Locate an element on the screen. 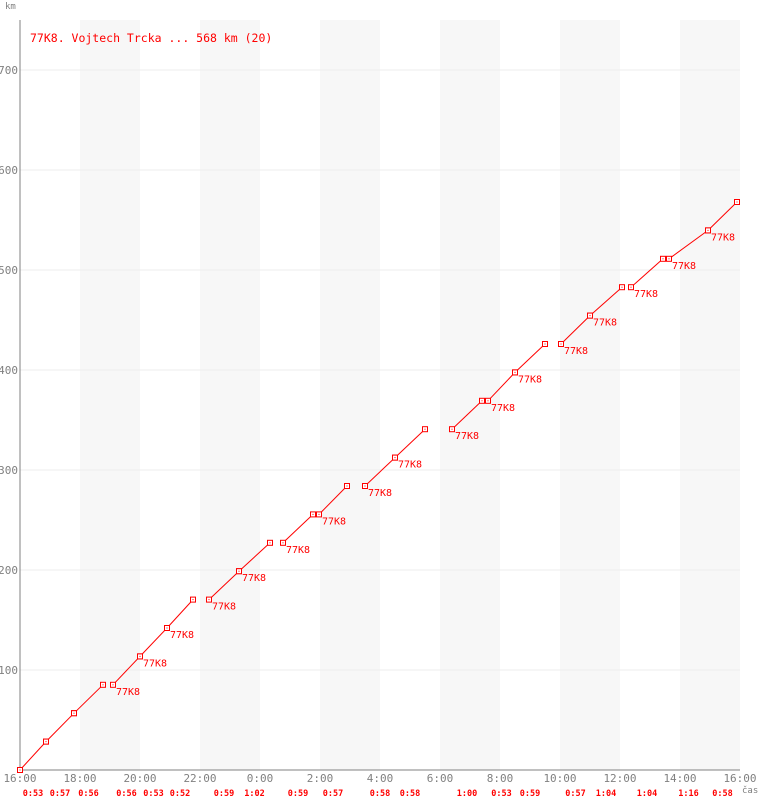 This screenshot has height=800, width=760. x-tick-label: 18:00 is located at coordinates (79, 778).